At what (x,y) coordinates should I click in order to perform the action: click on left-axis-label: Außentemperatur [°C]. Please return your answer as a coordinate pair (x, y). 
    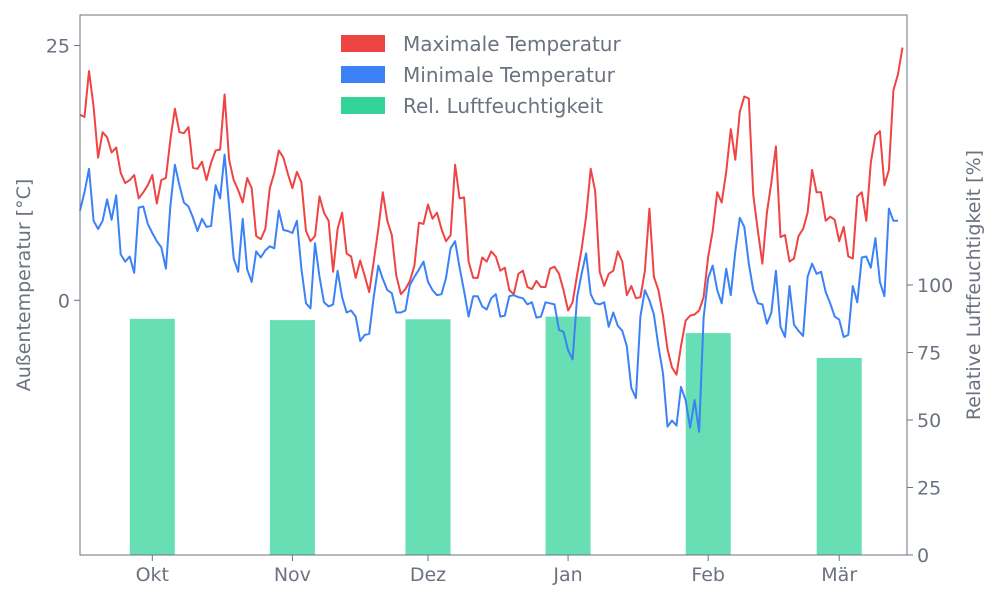
    Looking at the image, I should click on (24, 285).